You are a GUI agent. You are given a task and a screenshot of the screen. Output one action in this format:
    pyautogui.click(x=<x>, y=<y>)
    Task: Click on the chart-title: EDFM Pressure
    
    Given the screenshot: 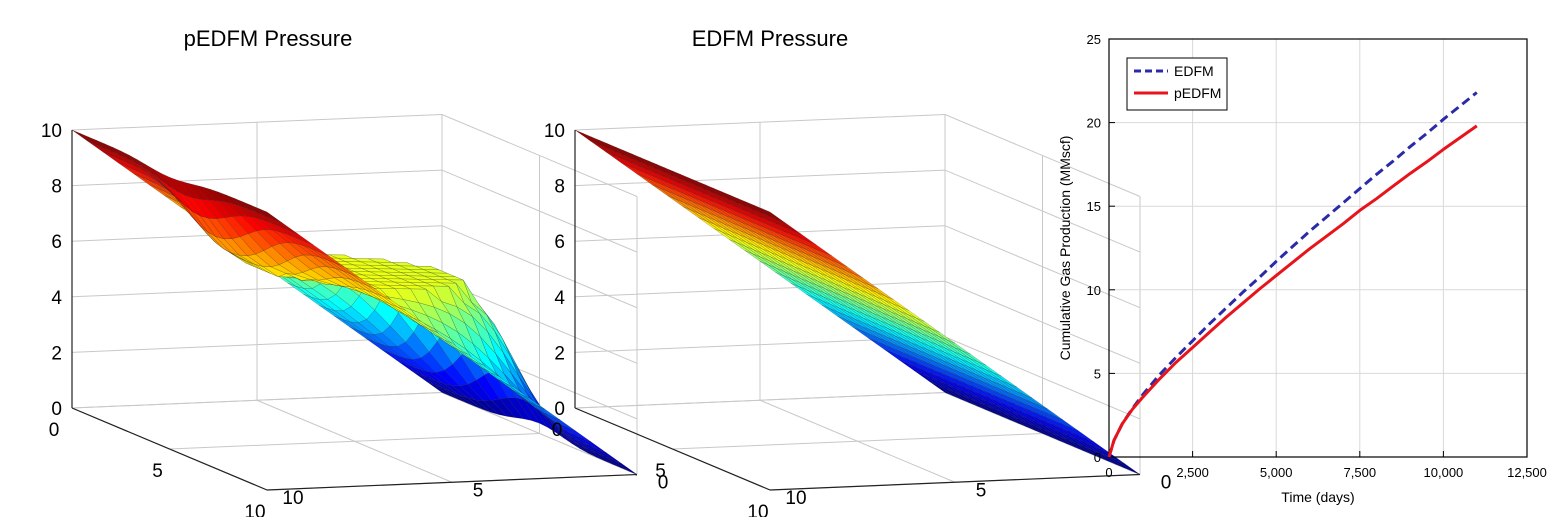 What is the action you would take?
    pyautogui.click(x=770, y=38)
    